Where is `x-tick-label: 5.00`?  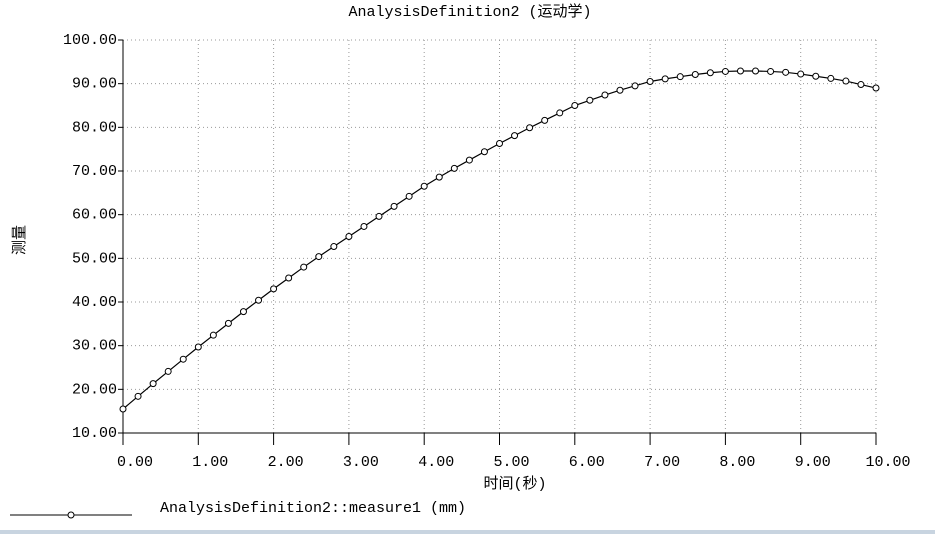 x-tick-label: 5.00 is located at coordinates (511, 462).